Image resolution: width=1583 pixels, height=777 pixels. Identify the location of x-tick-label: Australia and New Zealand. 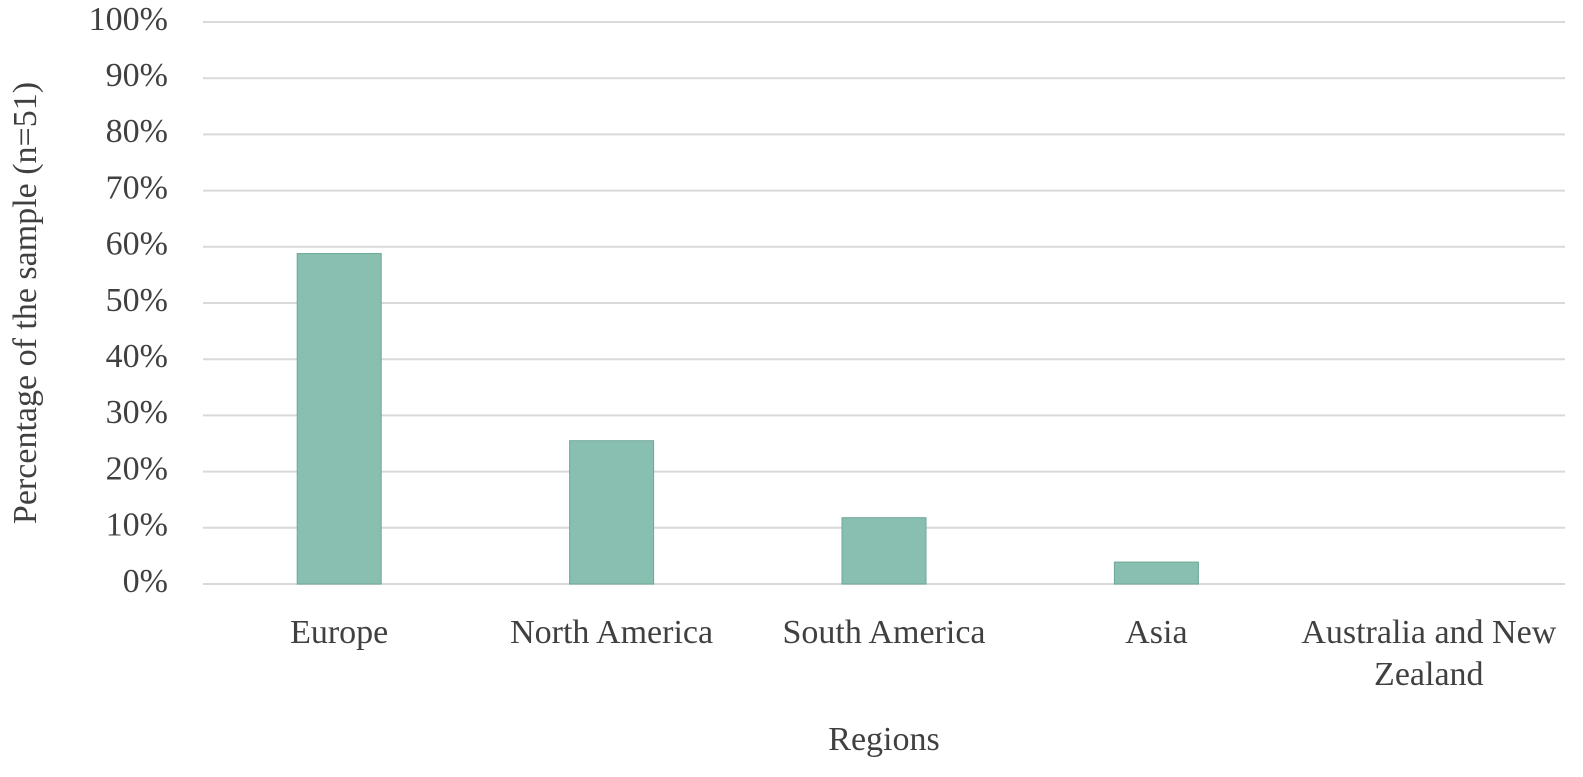
(1429, 653).